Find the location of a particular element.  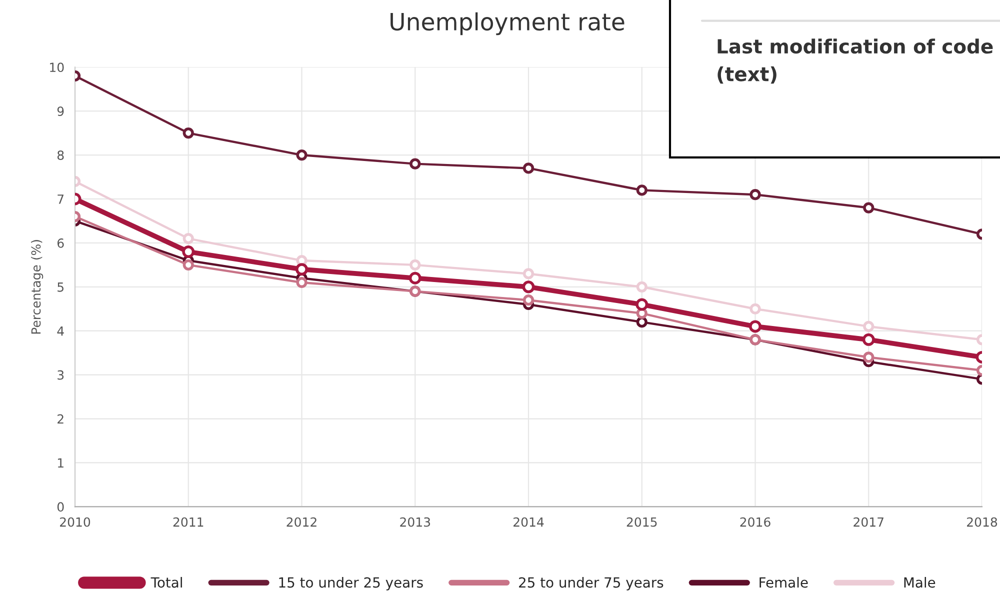

y-tick-label: 2 is located at coordinates (61, 419).